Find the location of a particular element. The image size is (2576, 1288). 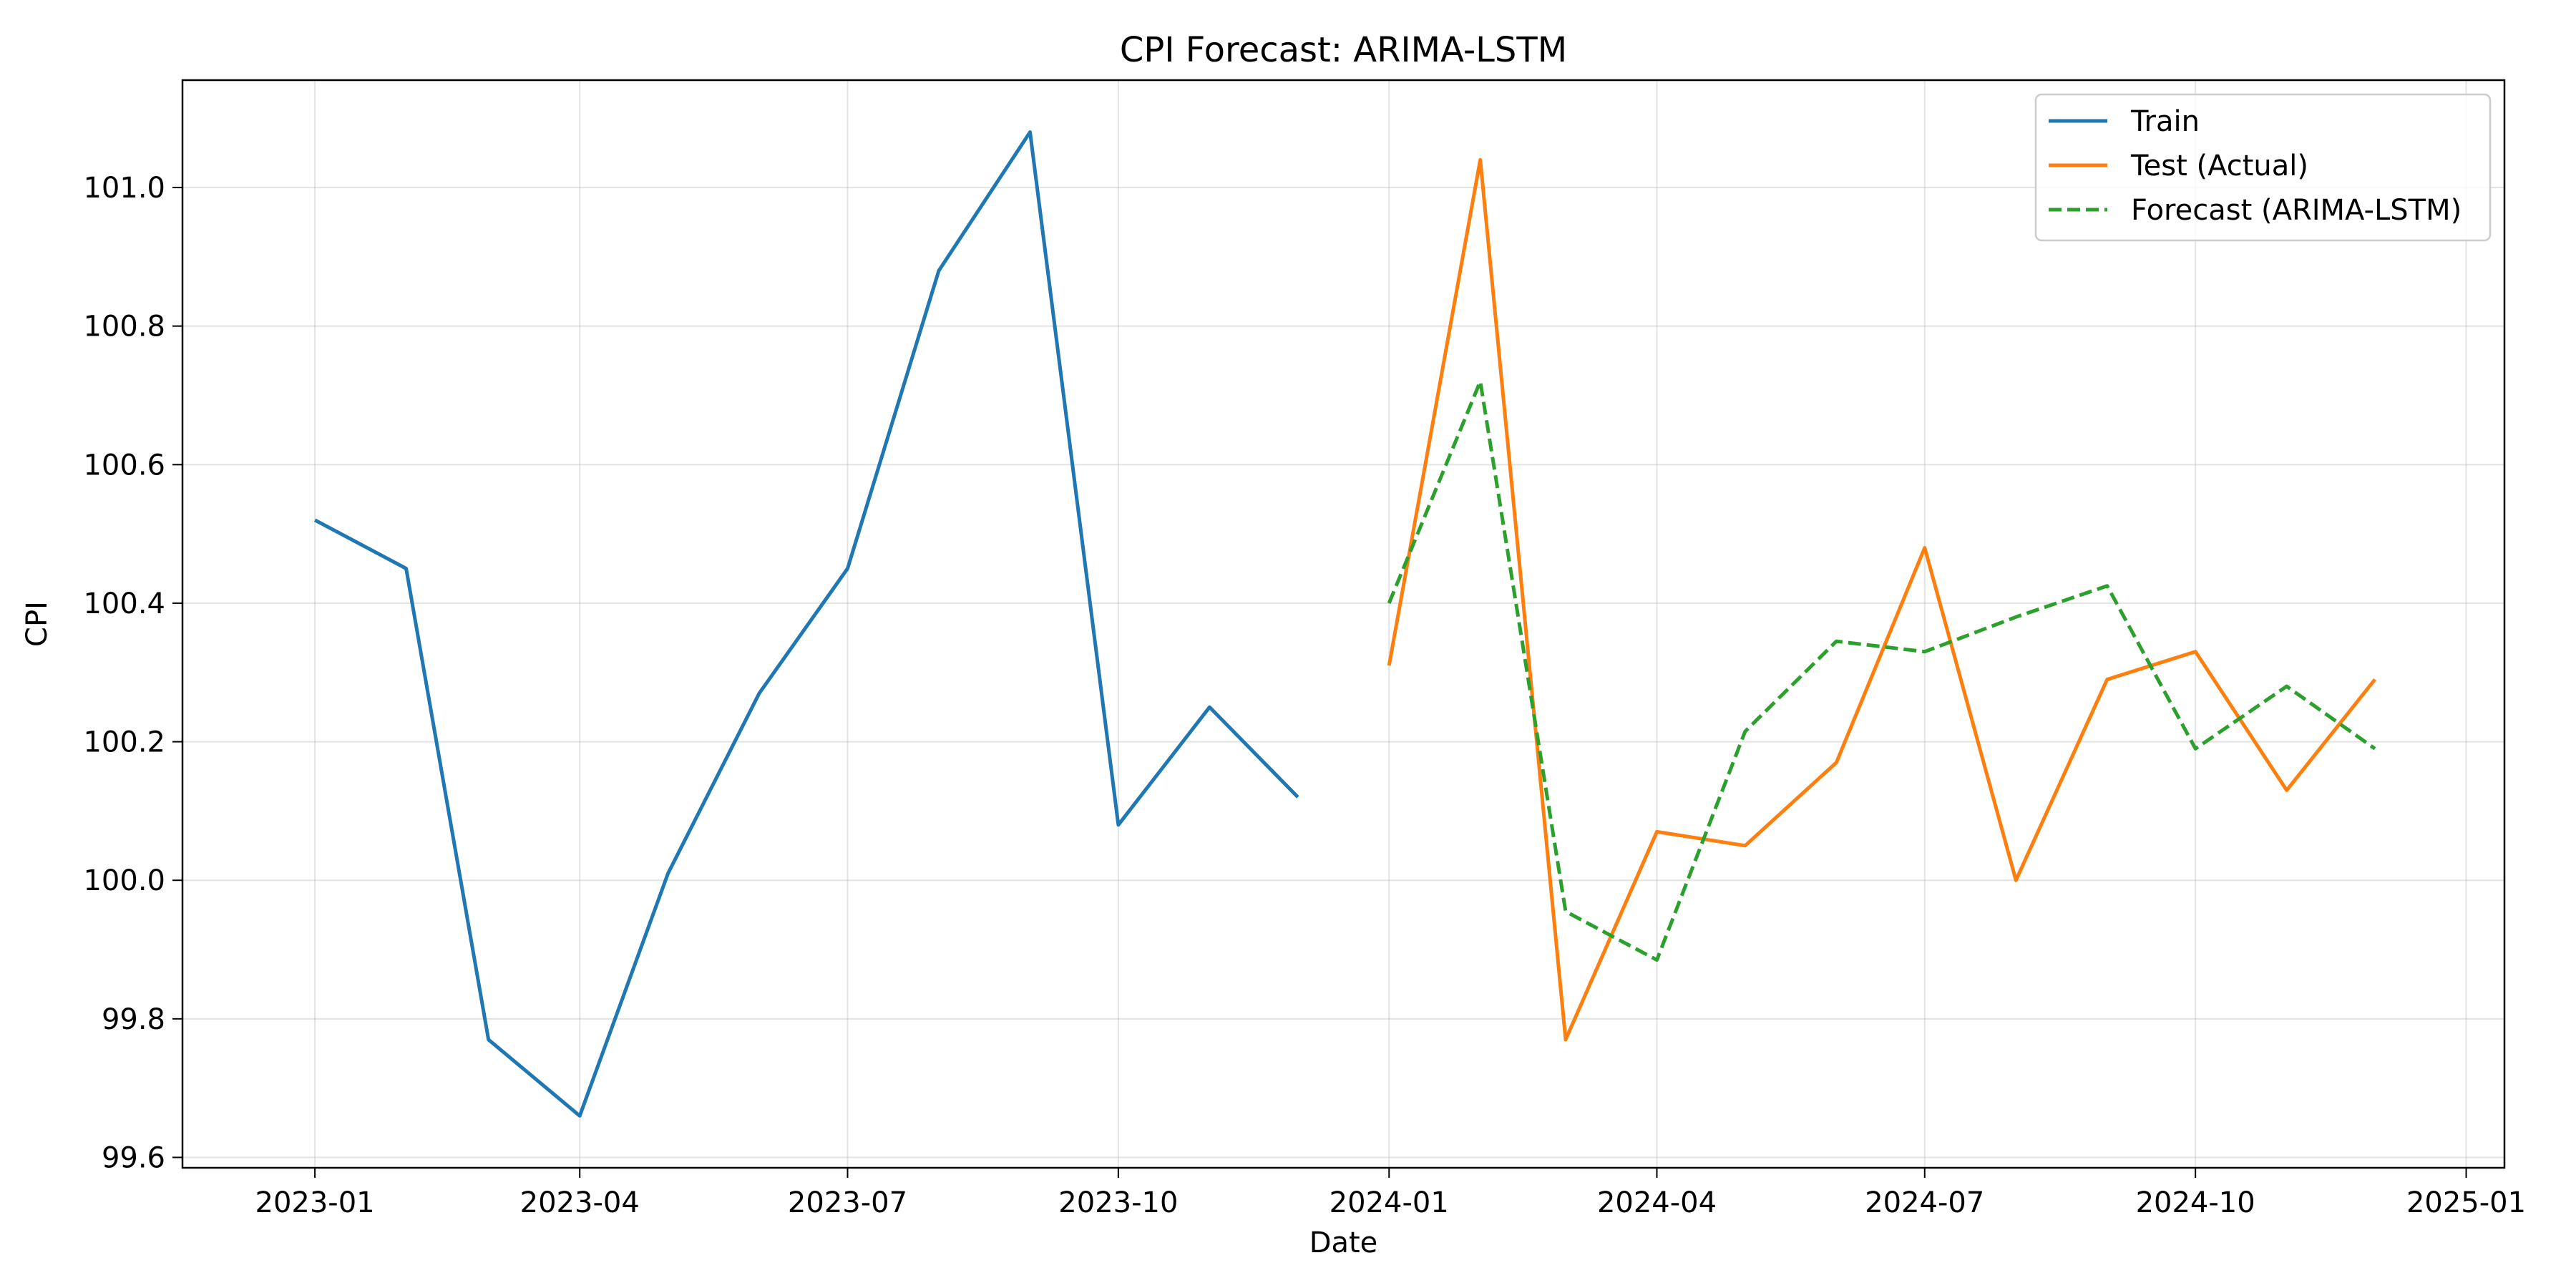

x-tick-label: 2024-10 is located at coordinates (2195, 1202).